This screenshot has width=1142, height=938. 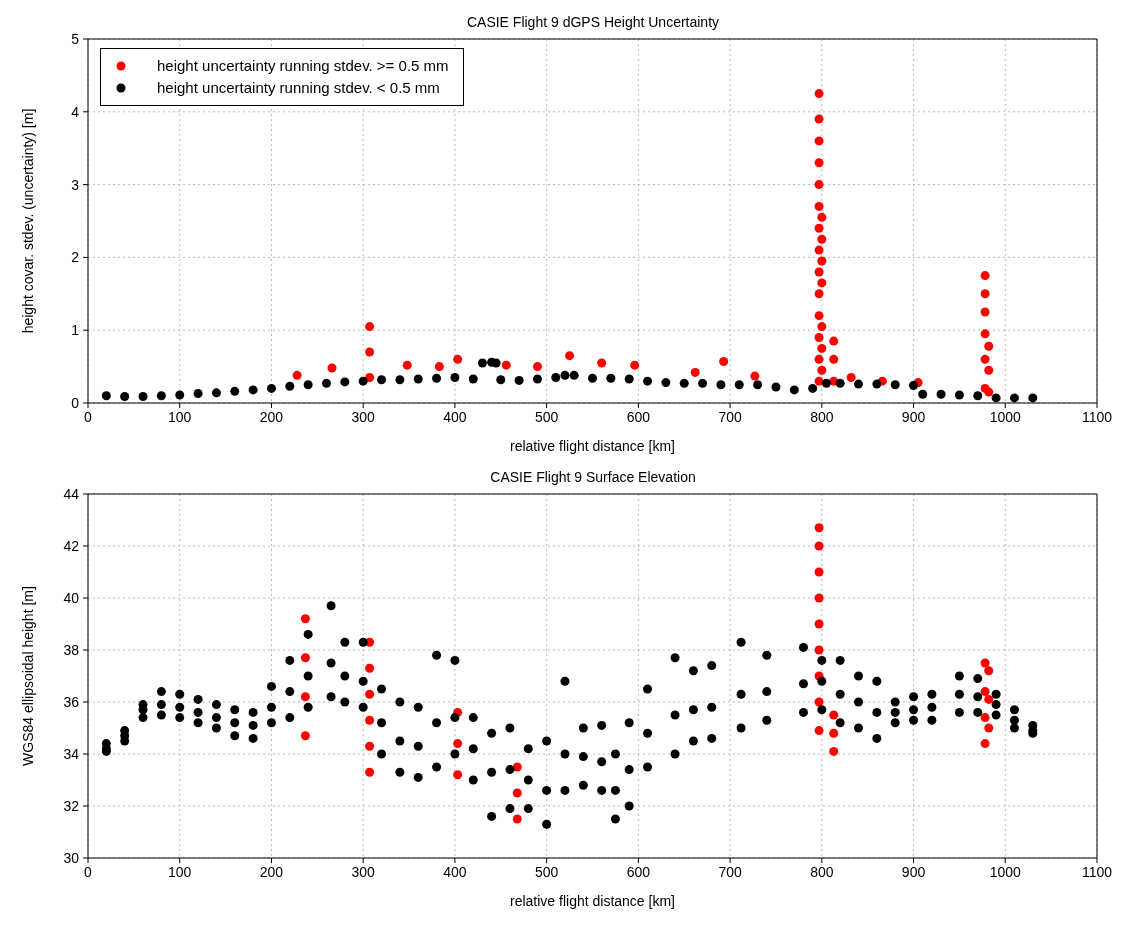 I want to click on x-tick-label: 300, so click(x=363, y=871).